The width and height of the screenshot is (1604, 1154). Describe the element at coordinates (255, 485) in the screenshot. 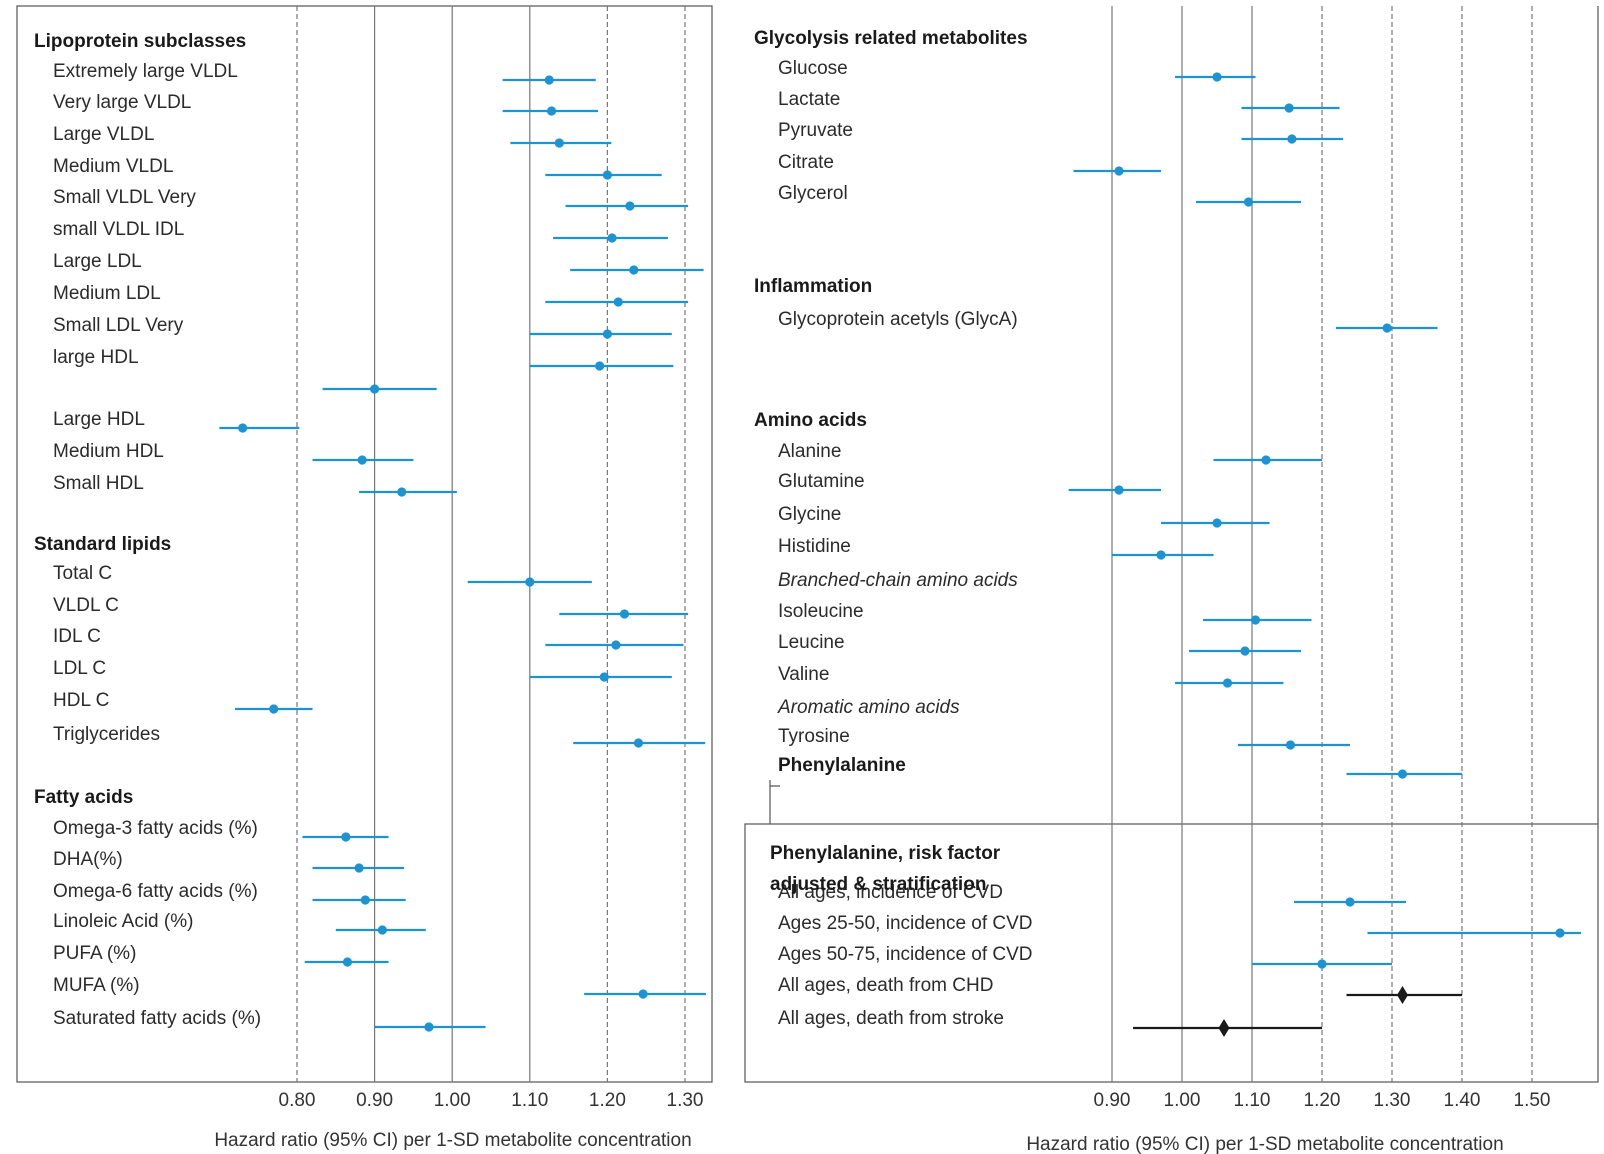

I see `left-row-small-hdl: Small HDL` at that location.